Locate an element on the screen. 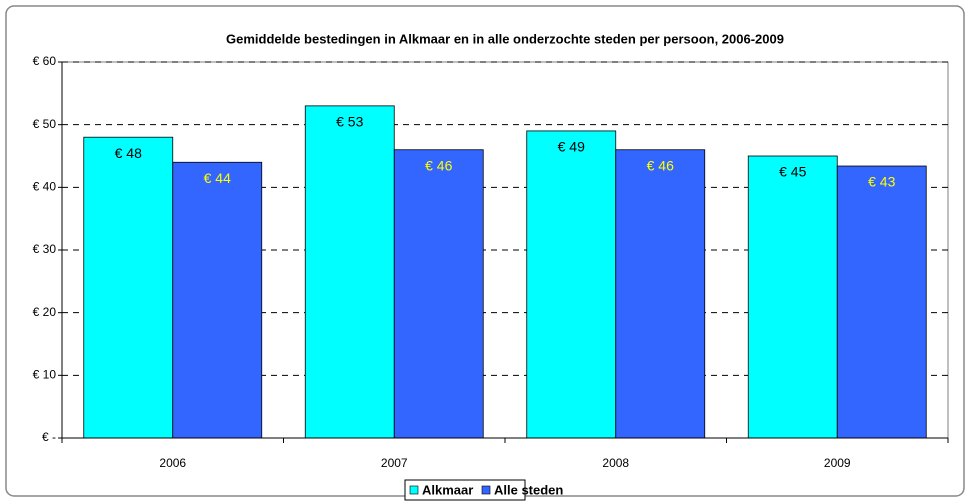 Image resolution: width=970 pixels, height=502 pixels. y-tick-label: € 60 is located at coordinates (45, 61).